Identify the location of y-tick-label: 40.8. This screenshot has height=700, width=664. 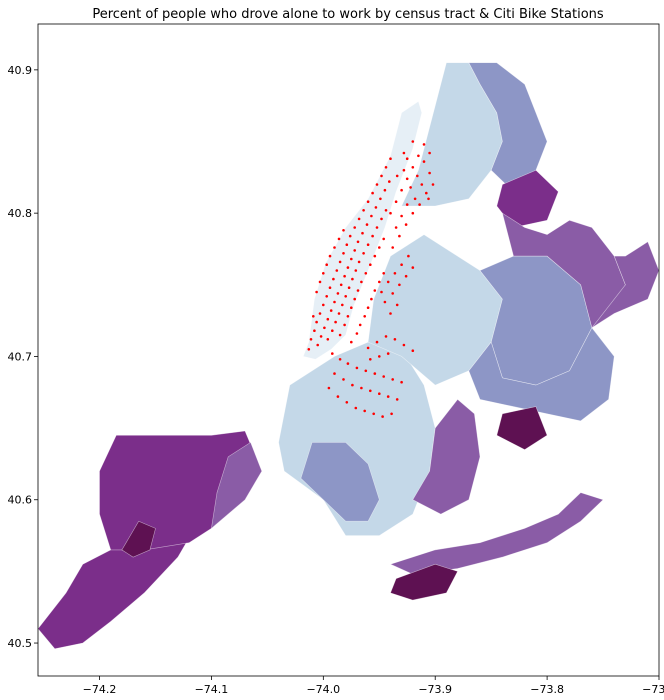
(20, 213).